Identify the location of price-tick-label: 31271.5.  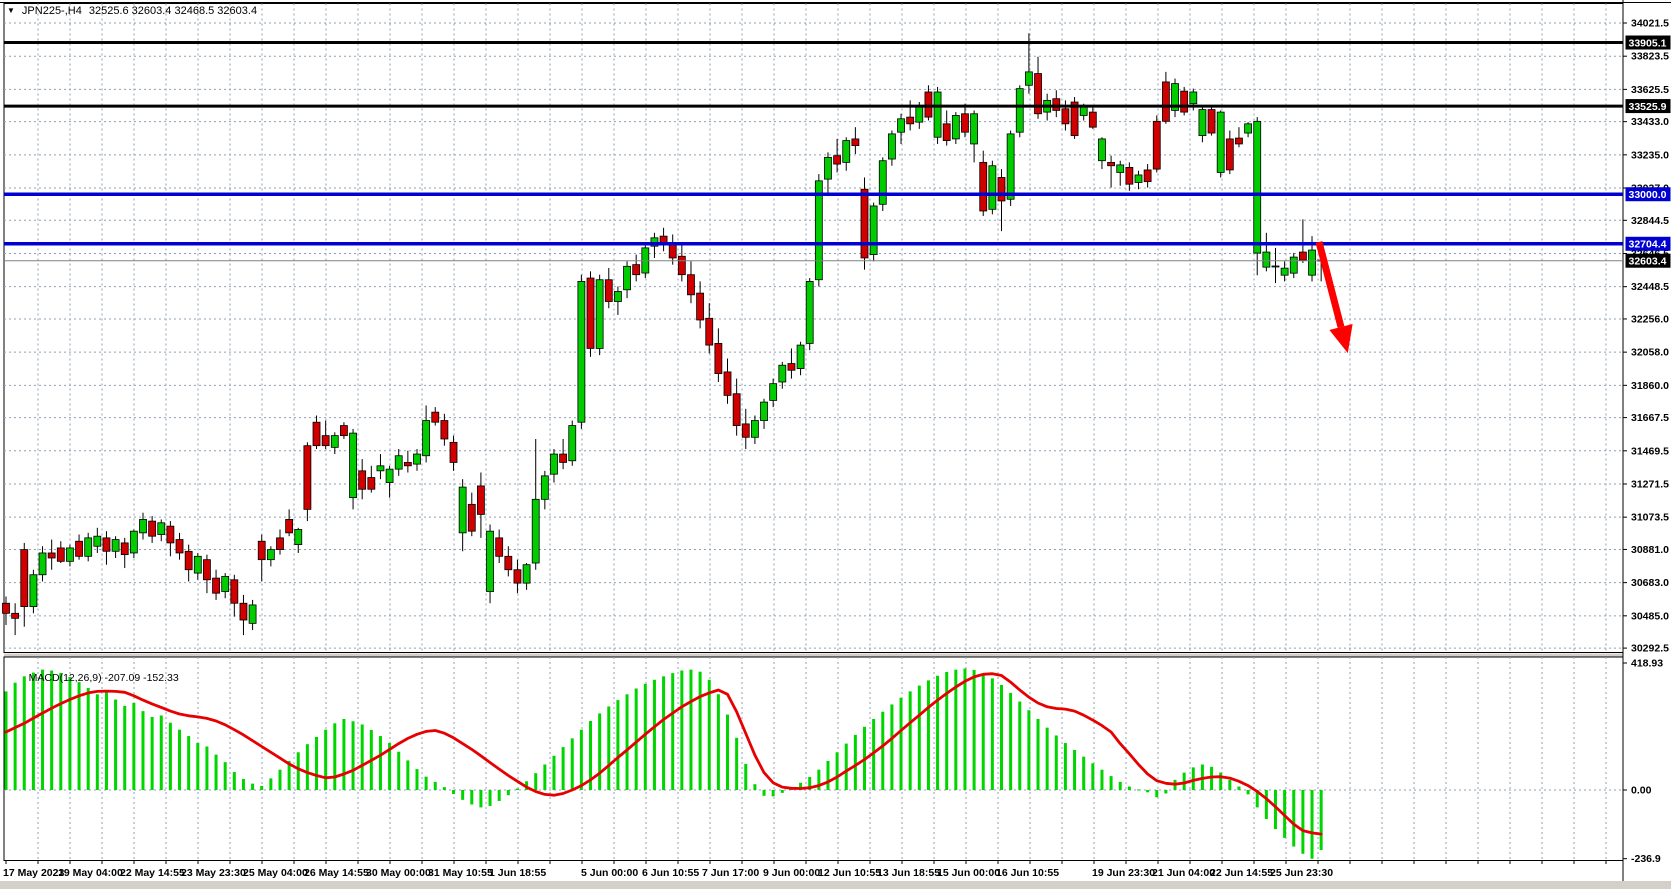
(1650, 484).